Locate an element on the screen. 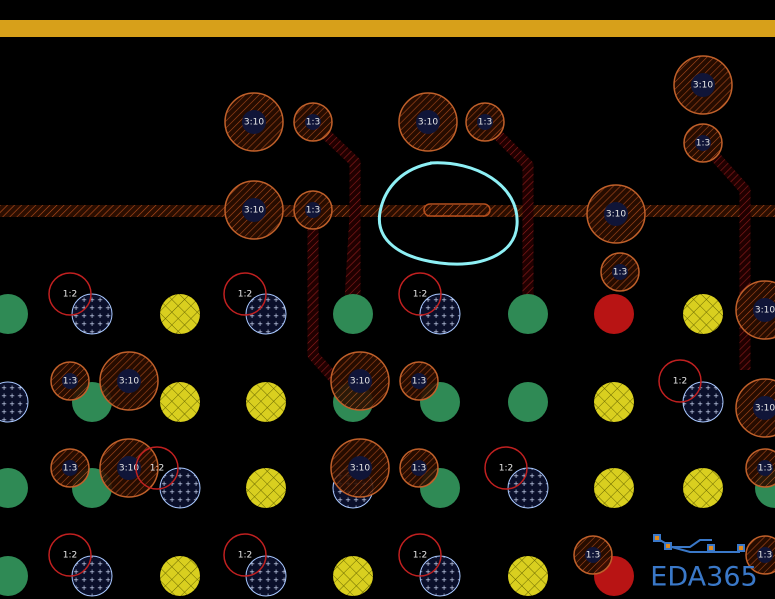 This screenshot has width=775, height=599. logo-text: EDA365 is located at coordinates (703, 577).